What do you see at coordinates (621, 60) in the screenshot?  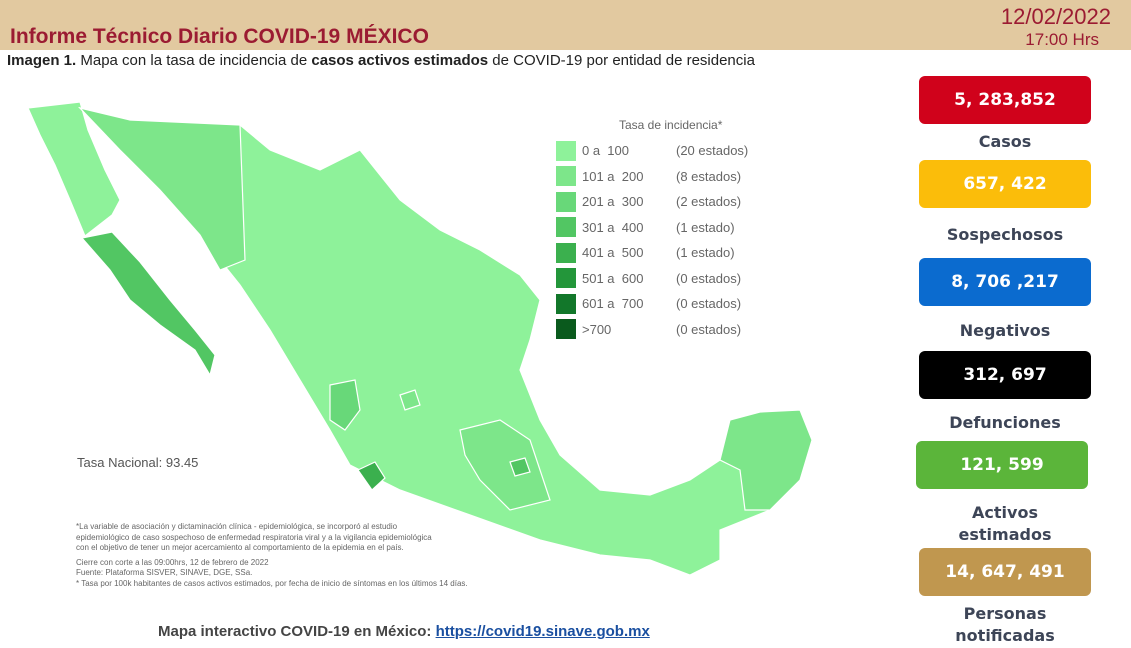 I see `caption-text-end: de COVID-19 por entidad de residencia` at bounding box center [621, 60].